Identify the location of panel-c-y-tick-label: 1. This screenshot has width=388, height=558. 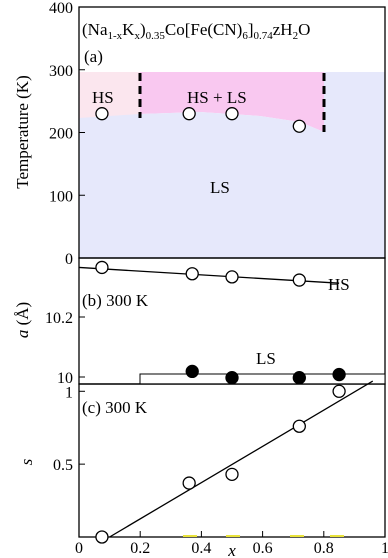
(69, 392).